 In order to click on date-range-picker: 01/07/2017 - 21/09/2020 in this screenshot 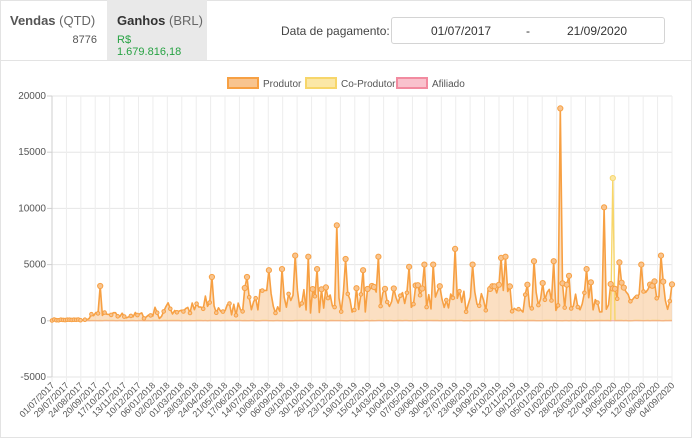, I will do `click(528, 30)`.